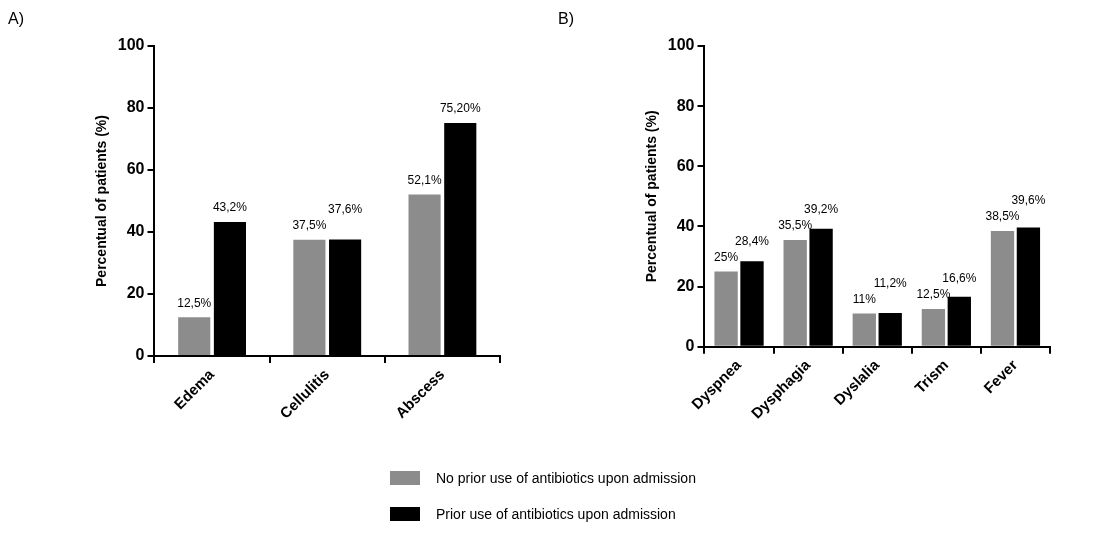  Describe the element at coordinates (1028, 200) in the screenshot. I see `data-label: 39,6%` at that location.